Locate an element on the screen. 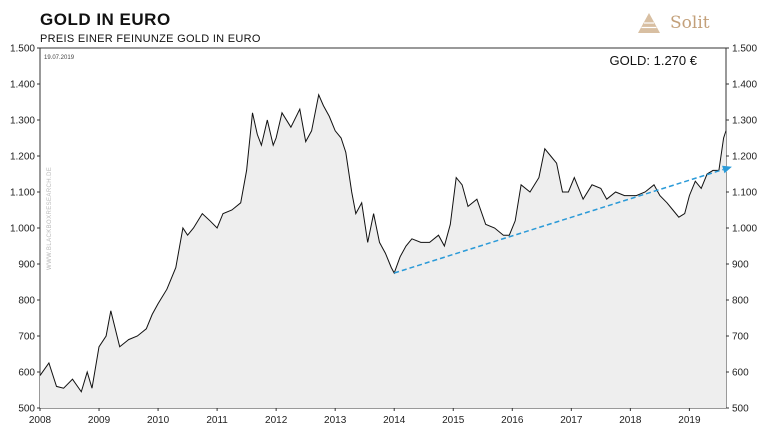 This screenshot has width=768, height=432. y-tick-label-left: 1.000 is located at coordinates (22, 229).